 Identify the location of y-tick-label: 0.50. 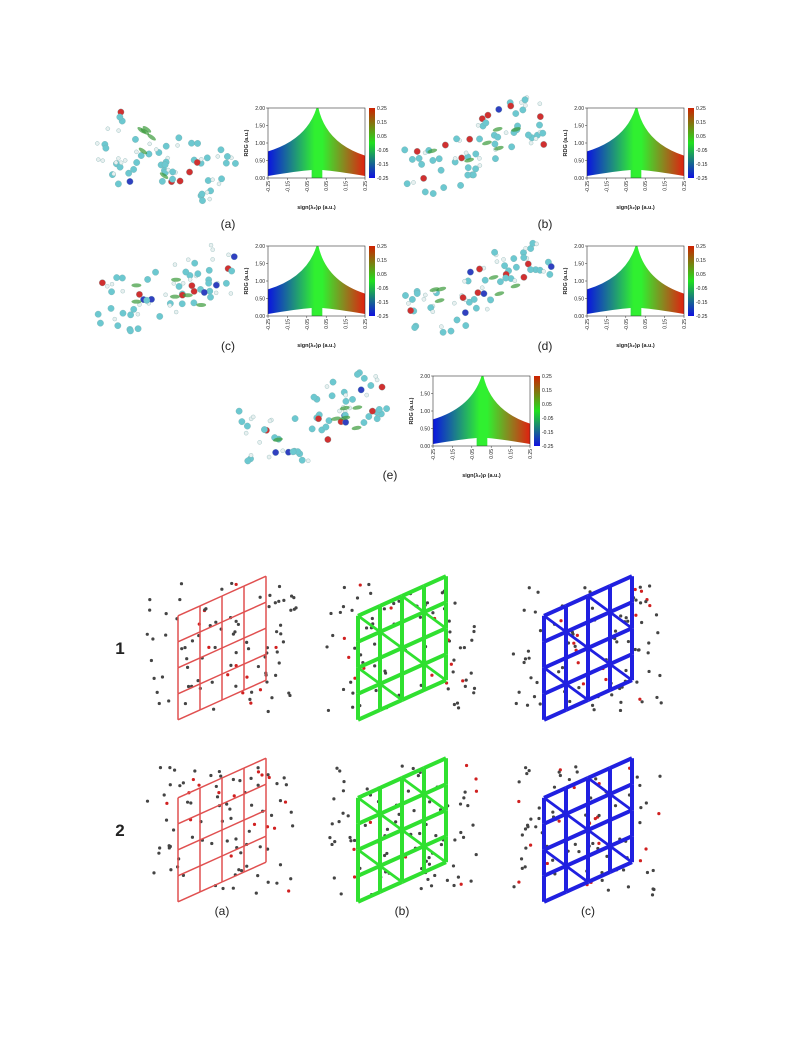
(260, 300).